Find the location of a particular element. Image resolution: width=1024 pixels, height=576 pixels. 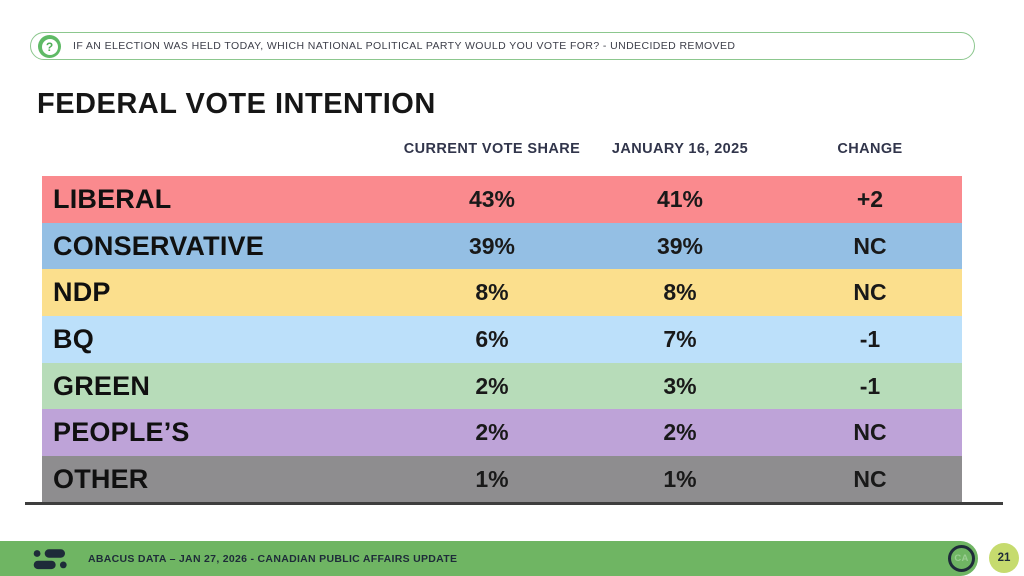

party-label: PEOPLE’S is located at coordinates (121, 432).